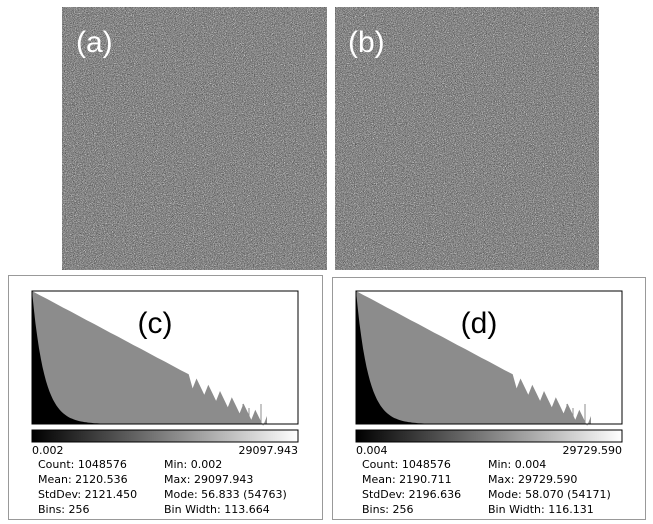  Describe the element at coordinates (87, 494) in the screenshot. I see `stat: StdDev: 2121.450` at that location.